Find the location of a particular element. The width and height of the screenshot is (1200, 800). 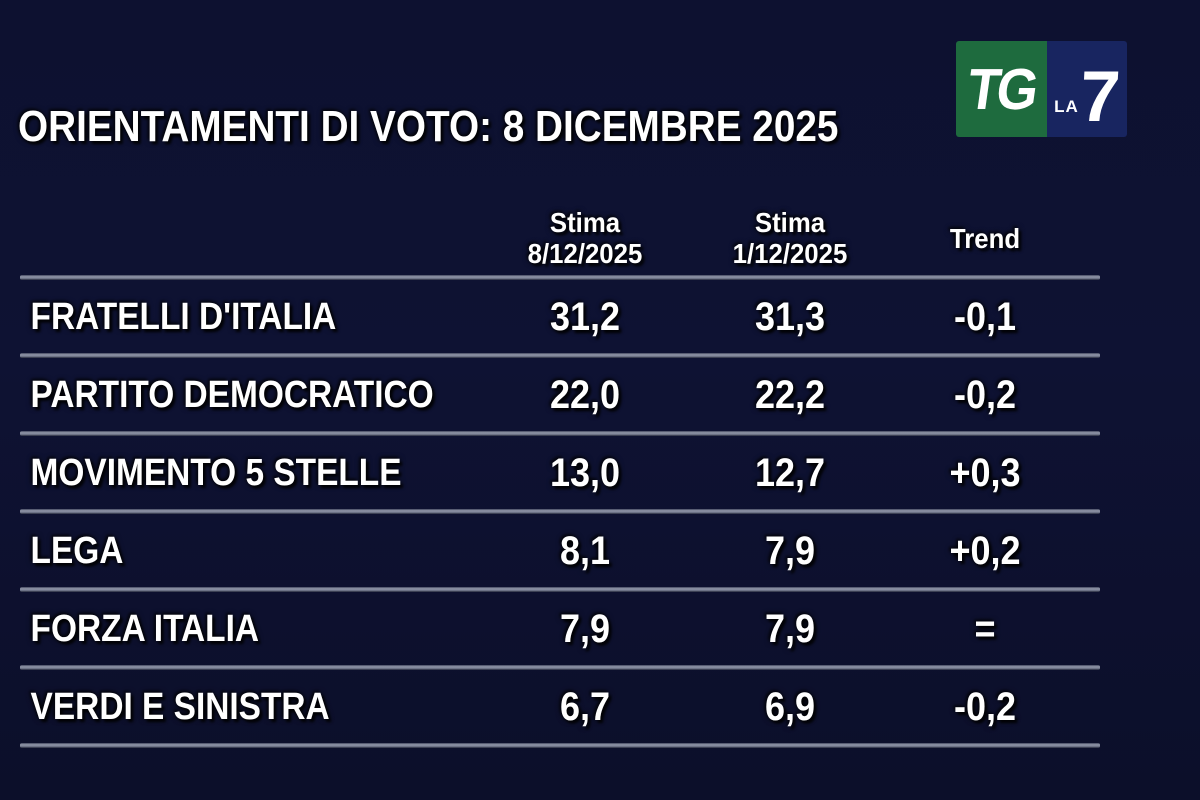

tg-logo-text: TG is located at coordinates (1001, 89).